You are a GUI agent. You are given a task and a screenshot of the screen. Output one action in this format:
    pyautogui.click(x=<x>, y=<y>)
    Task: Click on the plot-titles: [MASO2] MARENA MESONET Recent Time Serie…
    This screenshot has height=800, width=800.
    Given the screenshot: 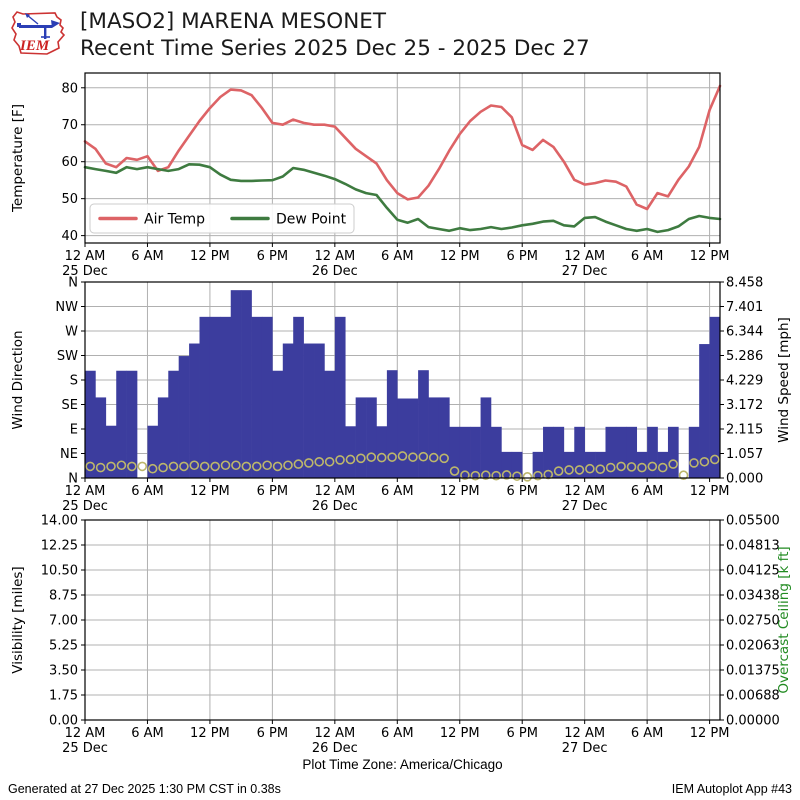 What is the action you would take?
    pyautogui.click(x=335, y=35)
    